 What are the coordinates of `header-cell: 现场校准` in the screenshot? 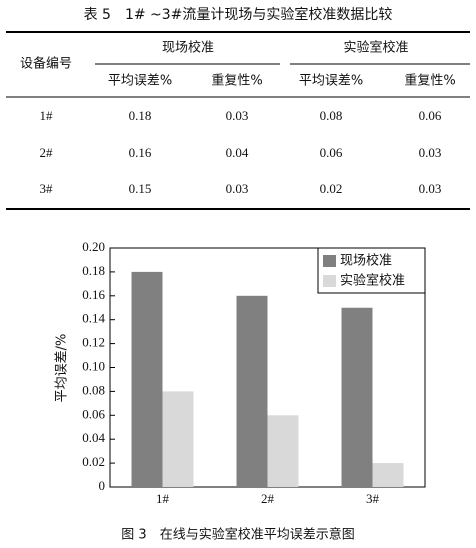 It's located at (188, 48).